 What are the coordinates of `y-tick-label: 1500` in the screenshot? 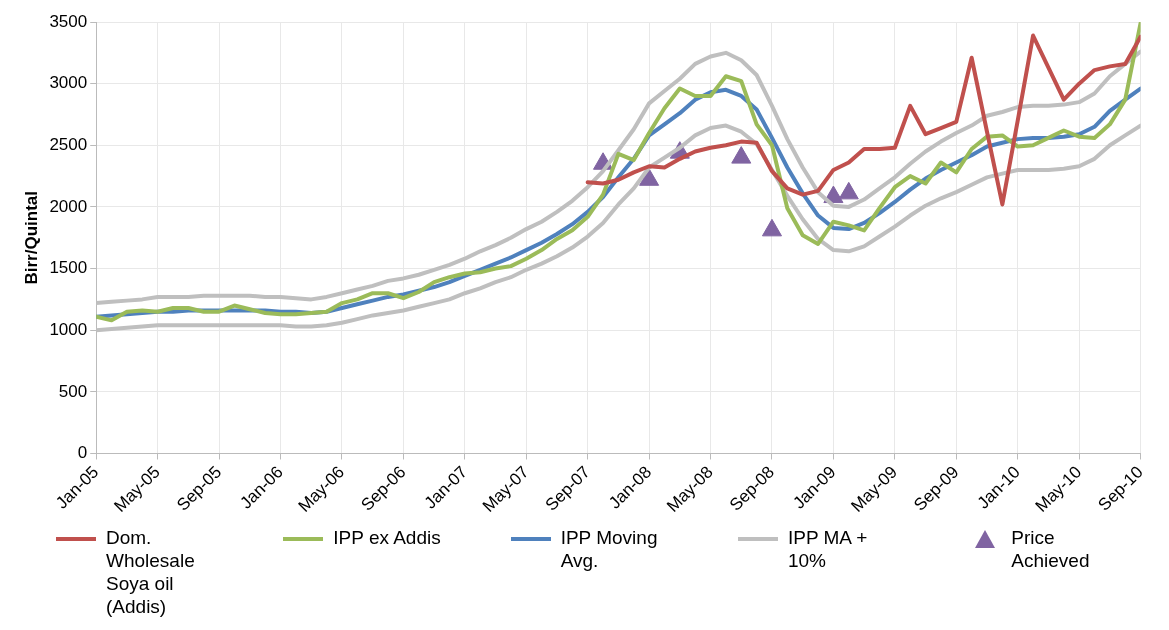 It's located at (68, 268).